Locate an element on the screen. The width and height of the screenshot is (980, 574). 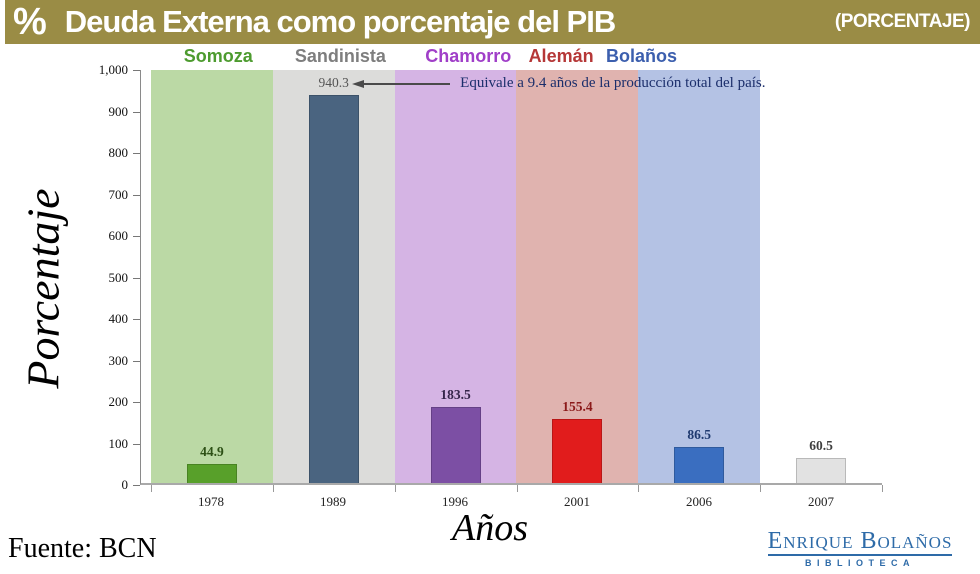
bar-1978 is located at coordinates (211, 473).